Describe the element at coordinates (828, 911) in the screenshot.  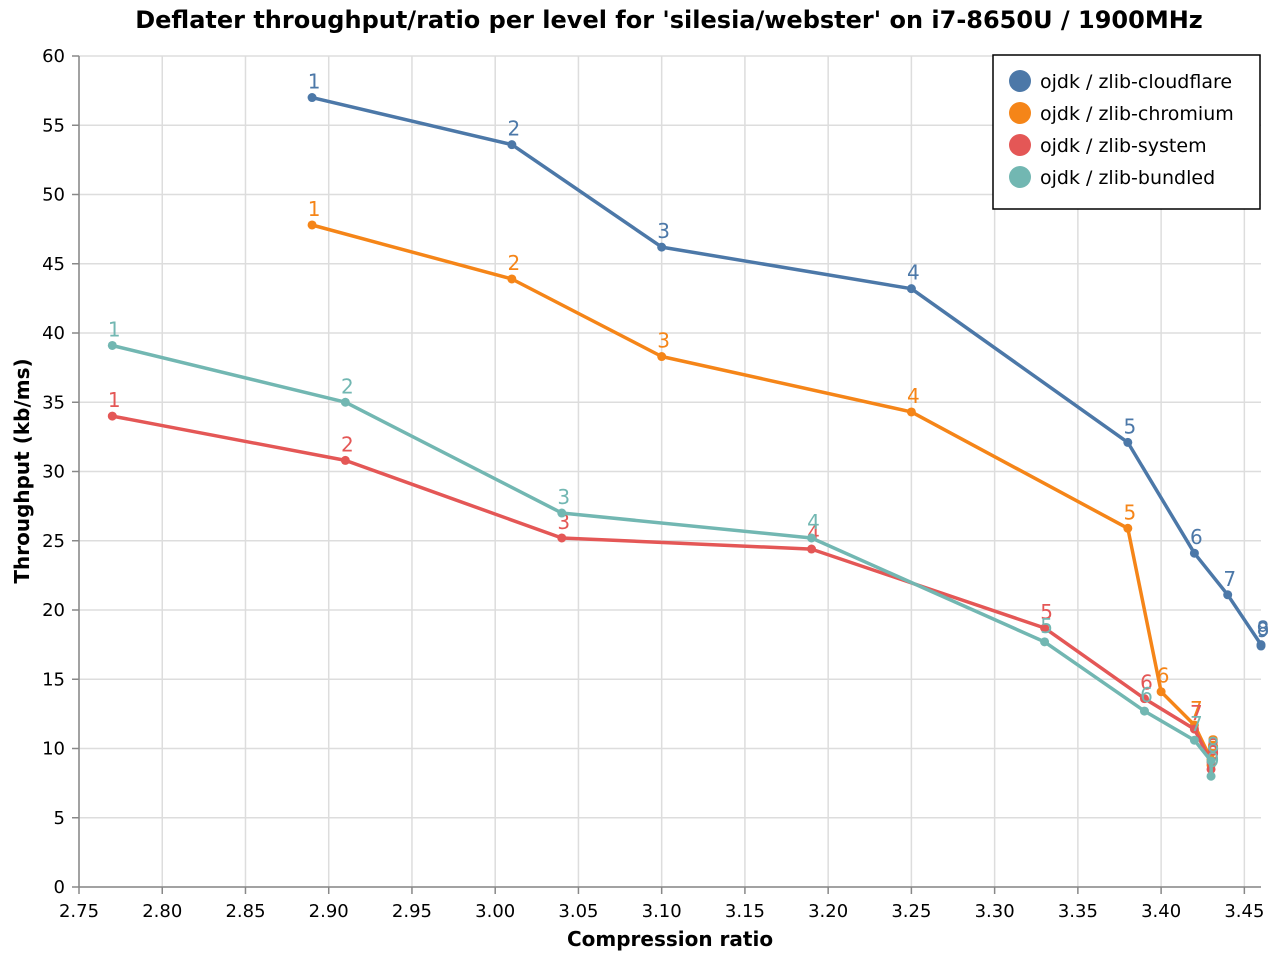
I see `x-tick-label: 3.20` at that location.